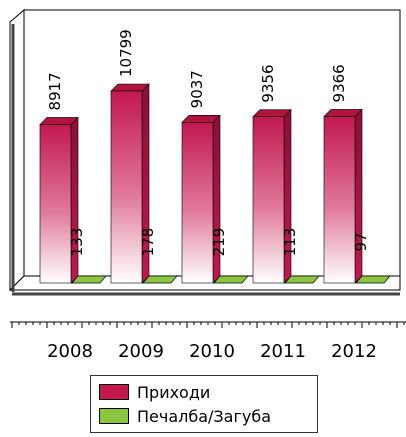 Image resolution: width=406 pixels, height=437 pixels. I want to click on bar-profit-2011, so click(302, 279).